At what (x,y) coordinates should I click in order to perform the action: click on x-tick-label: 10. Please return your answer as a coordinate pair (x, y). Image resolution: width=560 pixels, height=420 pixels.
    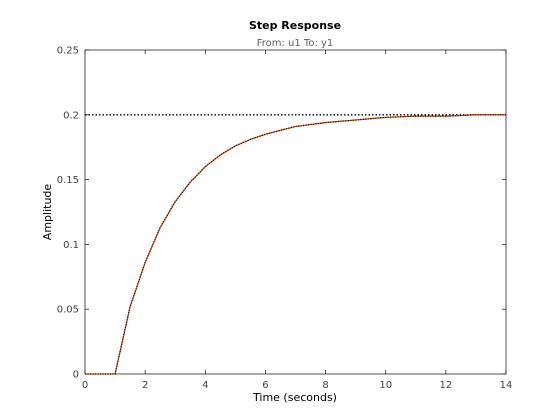
    Looking at the image, I should click on (385, 385).